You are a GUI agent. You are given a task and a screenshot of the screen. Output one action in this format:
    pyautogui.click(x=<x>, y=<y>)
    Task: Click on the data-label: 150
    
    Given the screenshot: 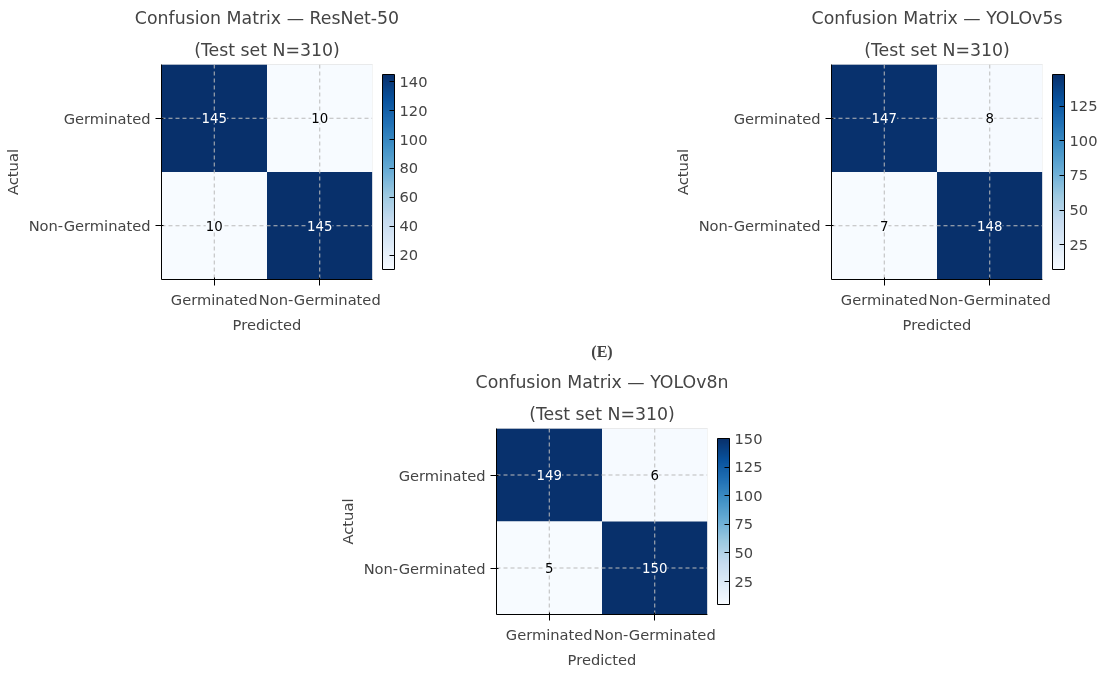 What is the action you would take?
    pyautogui.click(x=655, y=568)
    